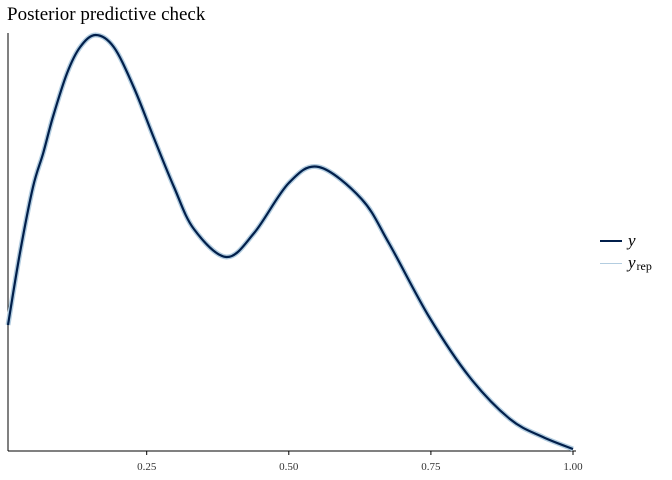 This screenshot has width=672, height=480. Describe the element at coordinates (611, 263) in the screenshot. I see `legend-swatch-yrep` at that location.